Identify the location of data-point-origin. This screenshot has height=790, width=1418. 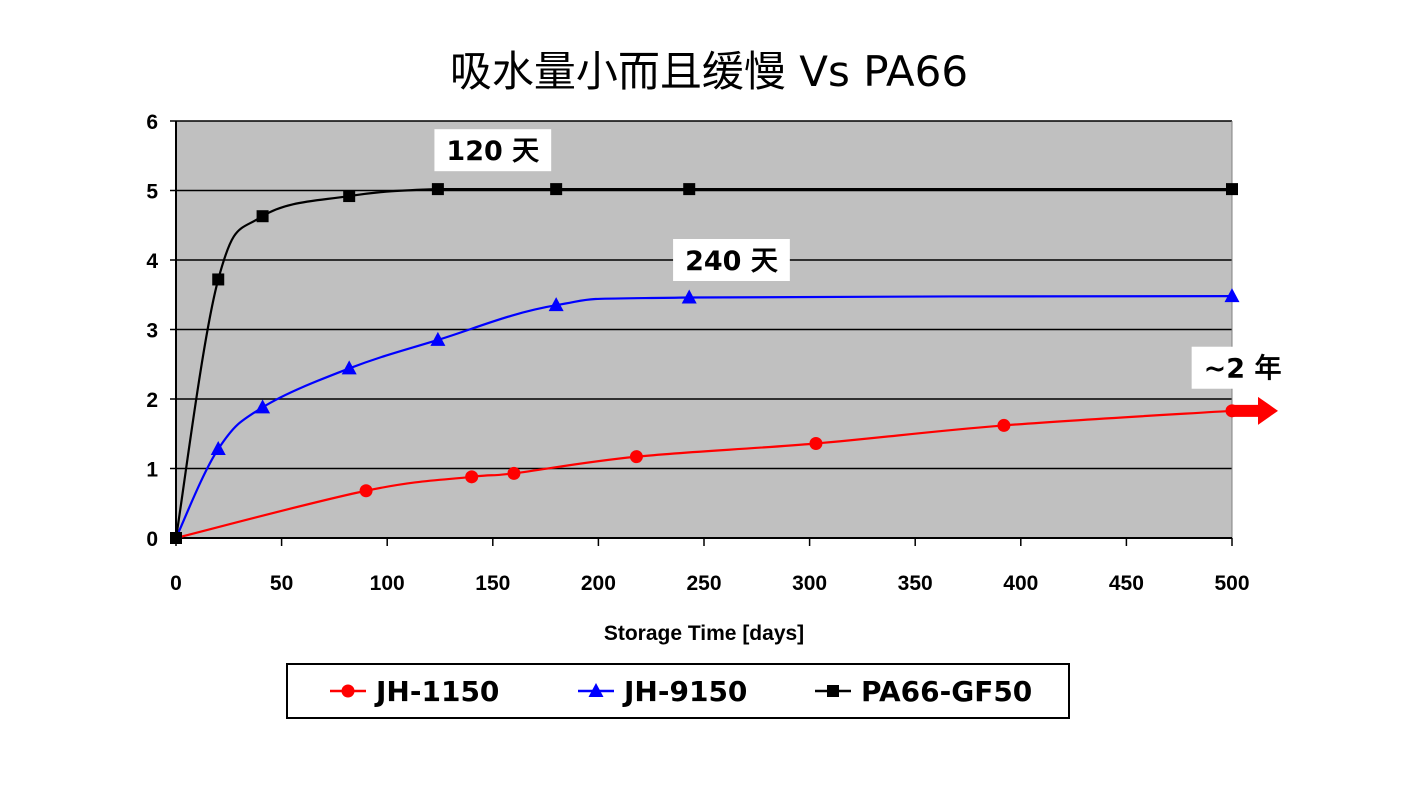
(176, 538).